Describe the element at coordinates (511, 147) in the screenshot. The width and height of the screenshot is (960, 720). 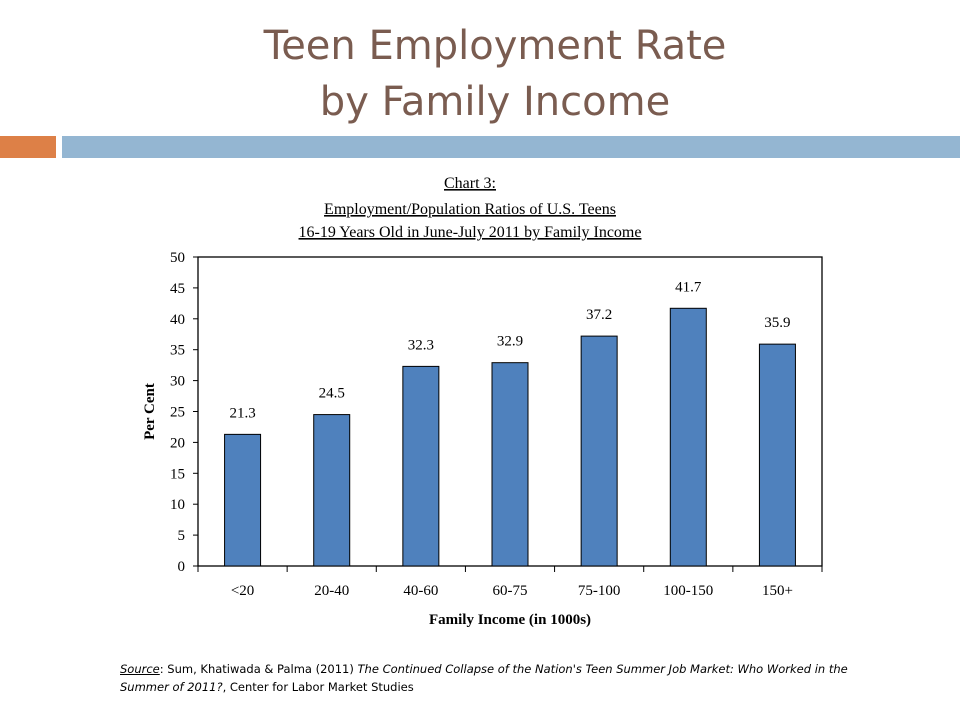
I see `accent-bar-blue` at that location.